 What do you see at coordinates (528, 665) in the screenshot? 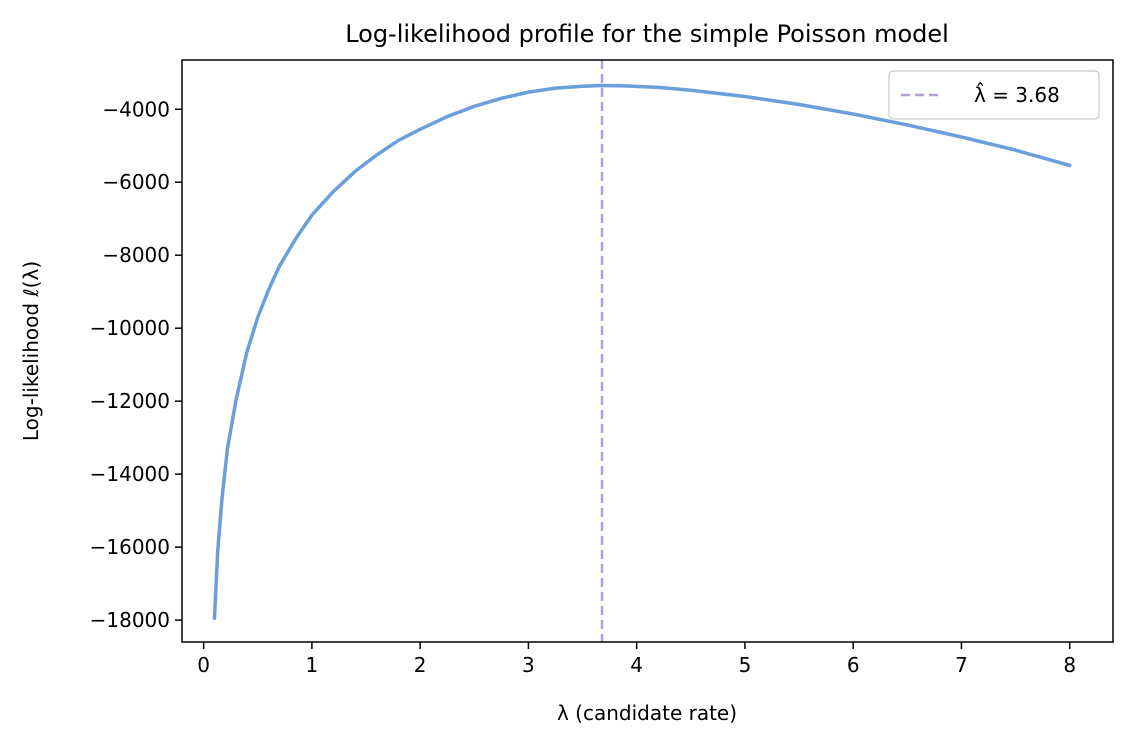
I see `x-tick-label: 3` at bounding box center [528, 665].